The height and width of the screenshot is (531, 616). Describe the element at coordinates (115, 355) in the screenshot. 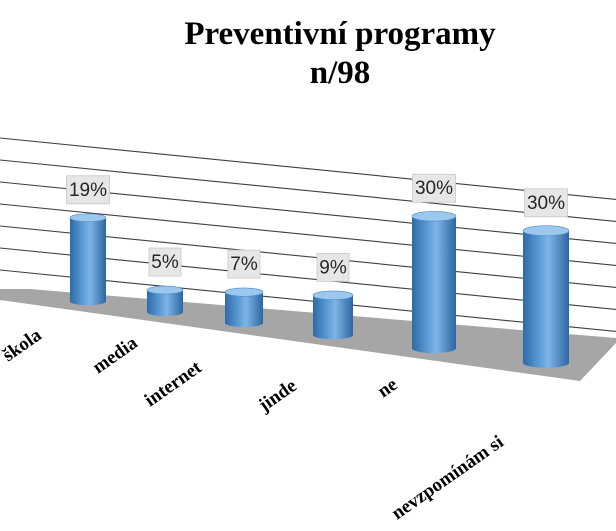

I see `category-label: media` at that location.